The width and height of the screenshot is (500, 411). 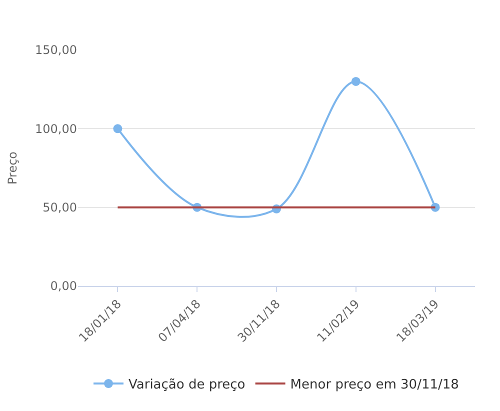 What do you see at coordinates (59, 207) in the screenshot?
I see `y-tick-label: 50,00` at bounding box center [59, 207].